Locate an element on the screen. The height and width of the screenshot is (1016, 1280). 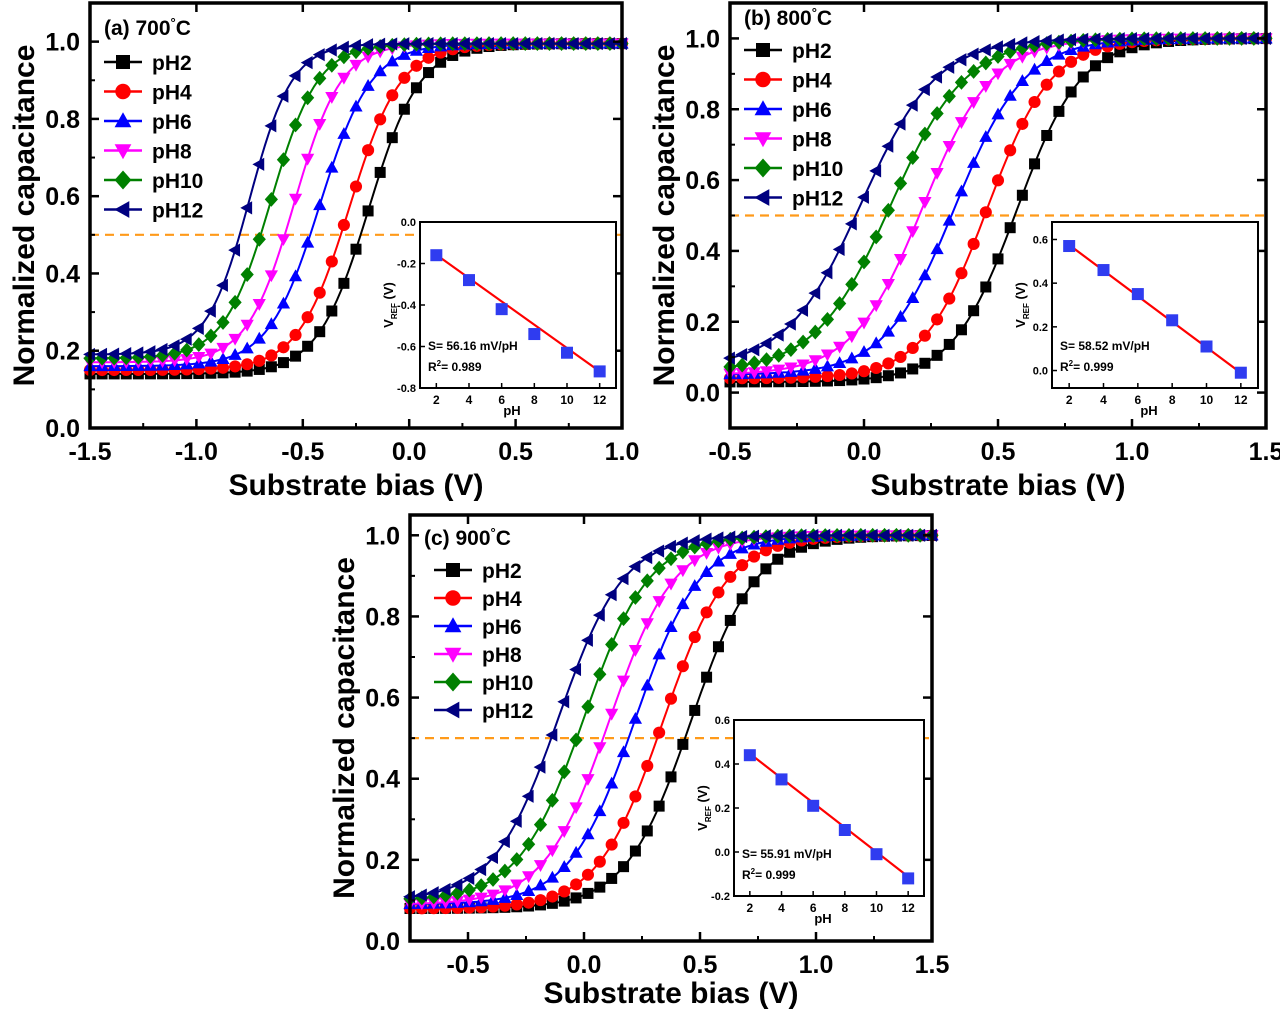
legend-item: pH2 is located at coordinates (148, 63).